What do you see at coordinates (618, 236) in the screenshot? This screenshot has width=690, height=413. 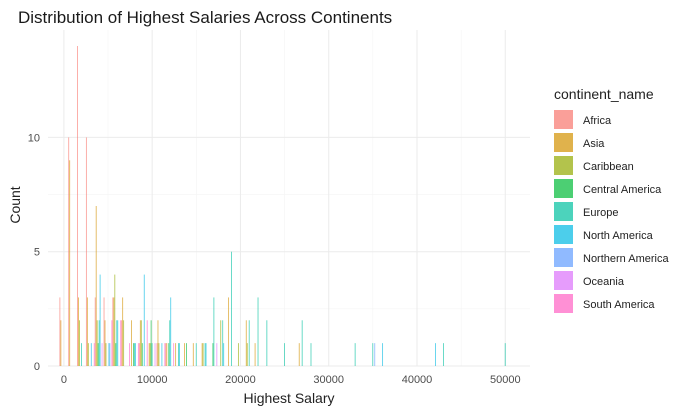 I see `legend-label: North America` at bounding box center [618, 236].